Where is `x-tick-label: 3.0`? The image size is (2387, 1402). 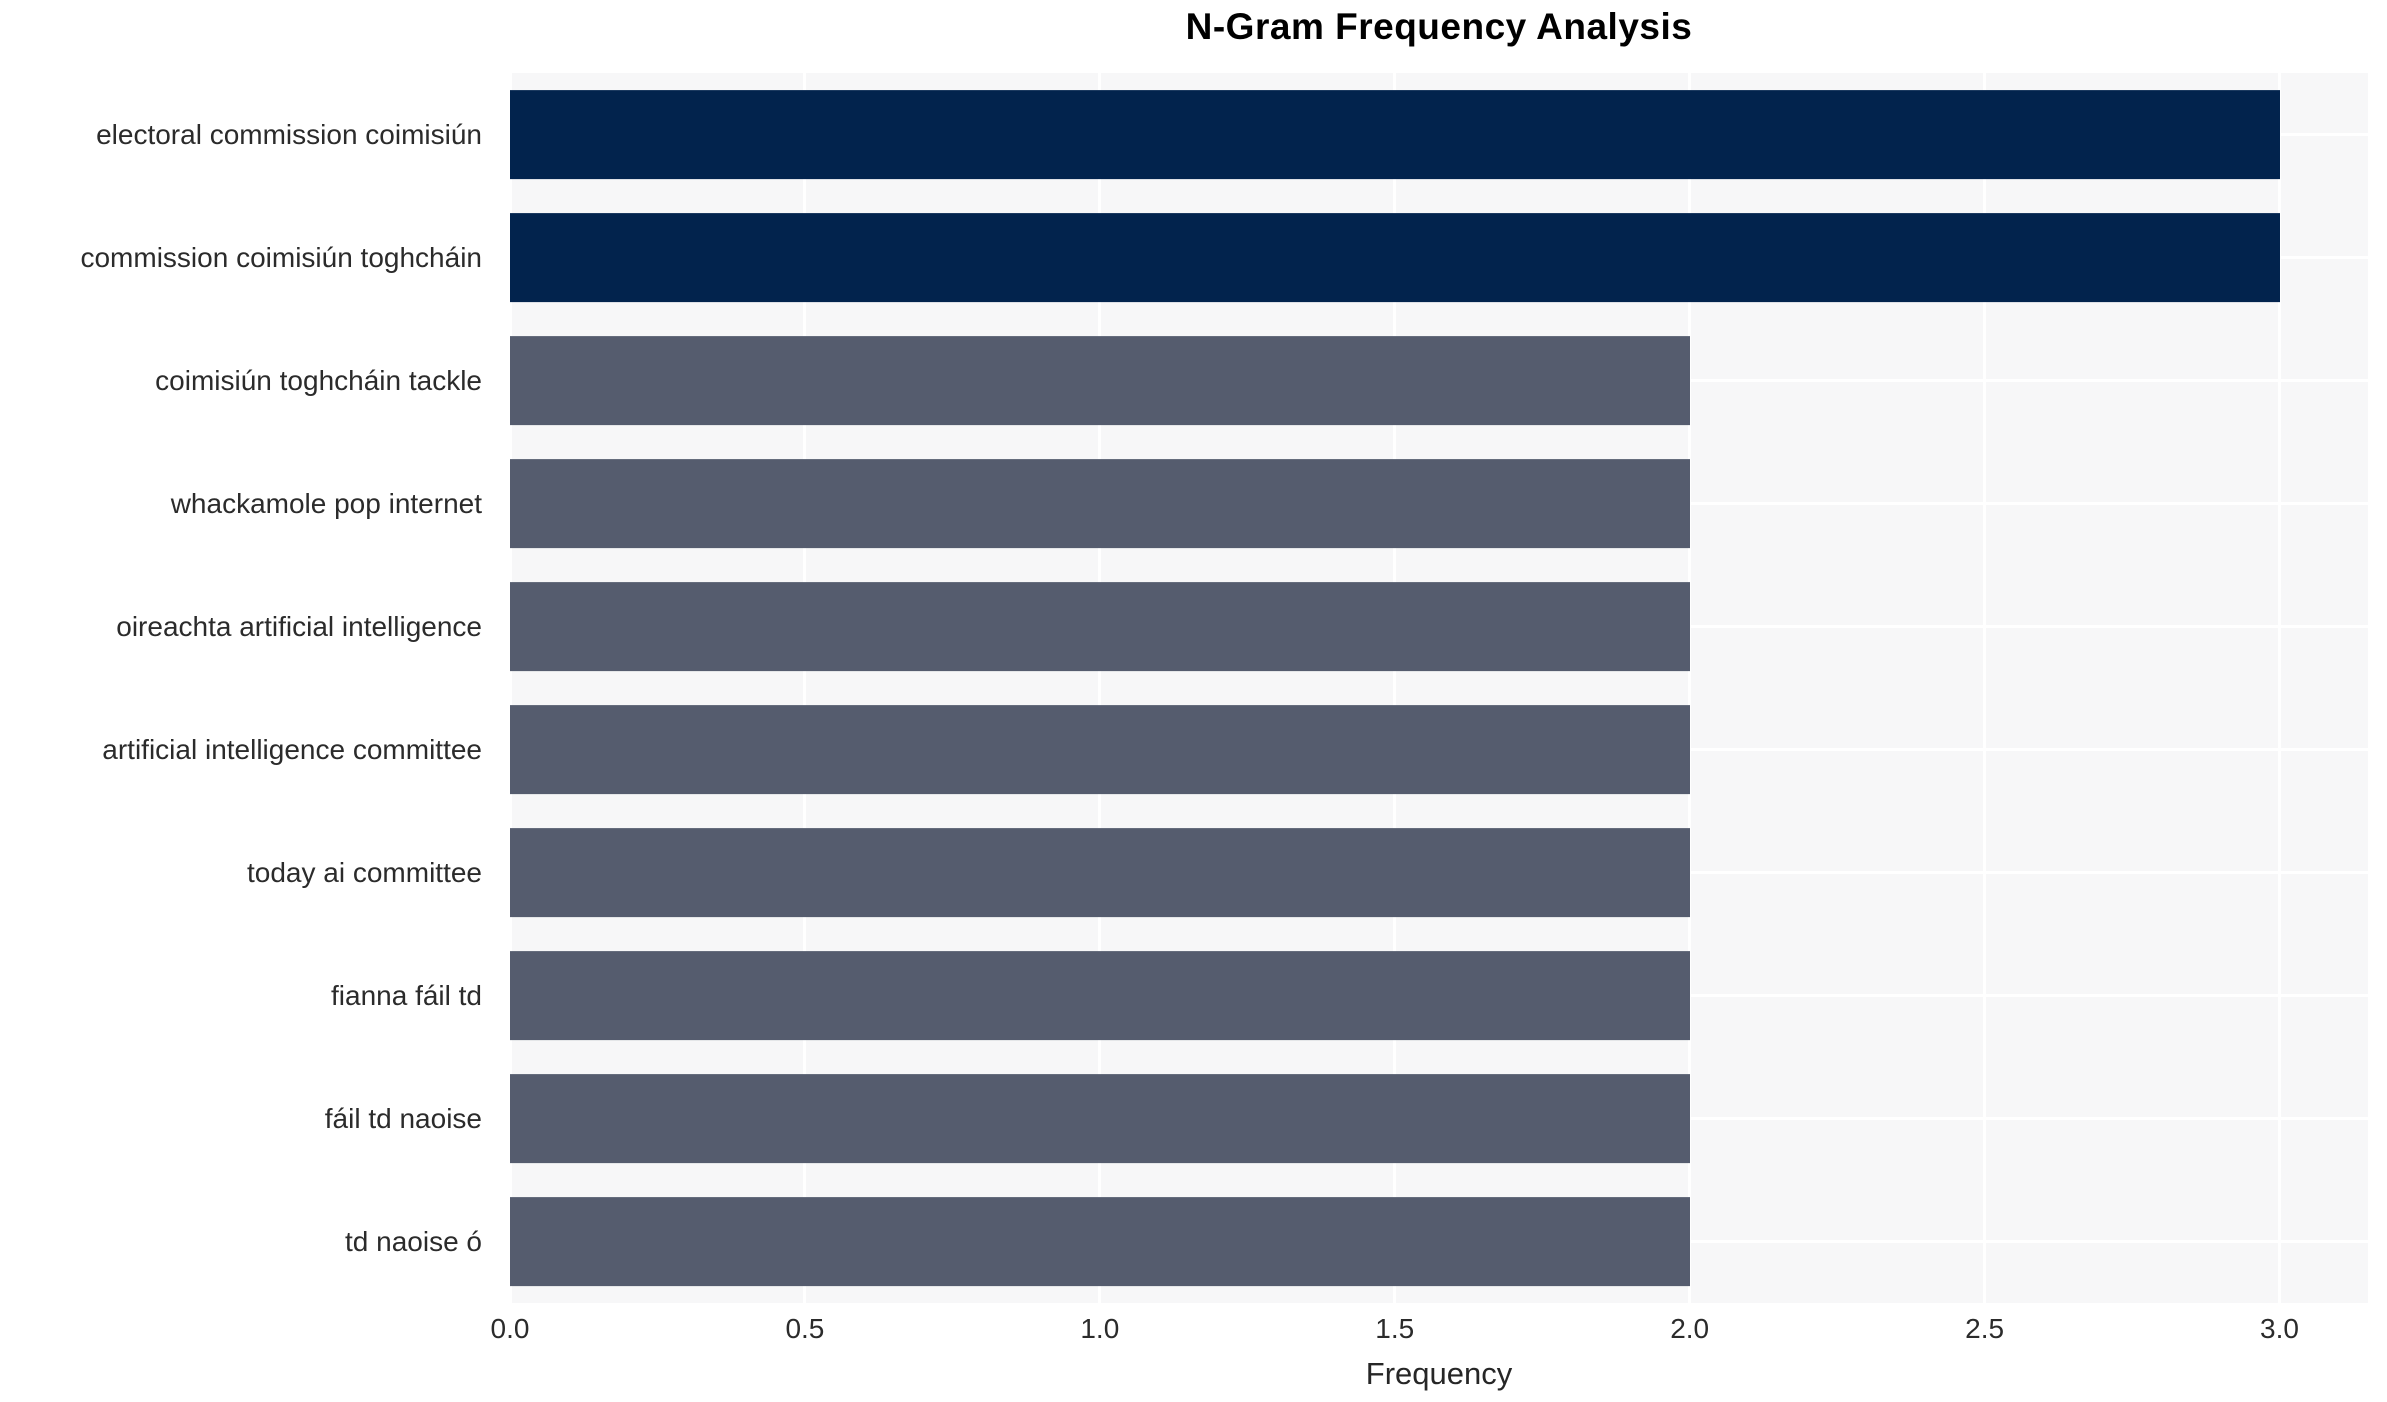 x-tick-label: 3.0 is located at coordinates (2279, 1328).